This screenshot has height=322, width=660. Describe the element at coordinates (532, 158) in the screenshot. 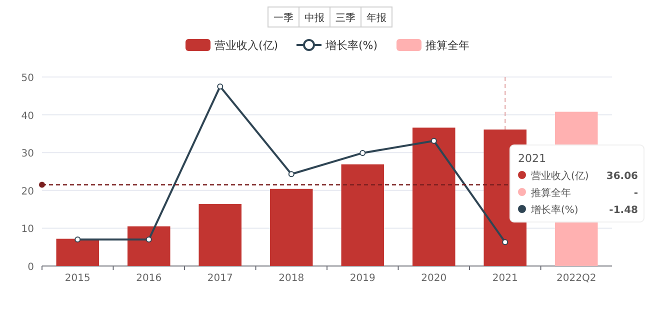

I see `annotation: 2021` at that location.